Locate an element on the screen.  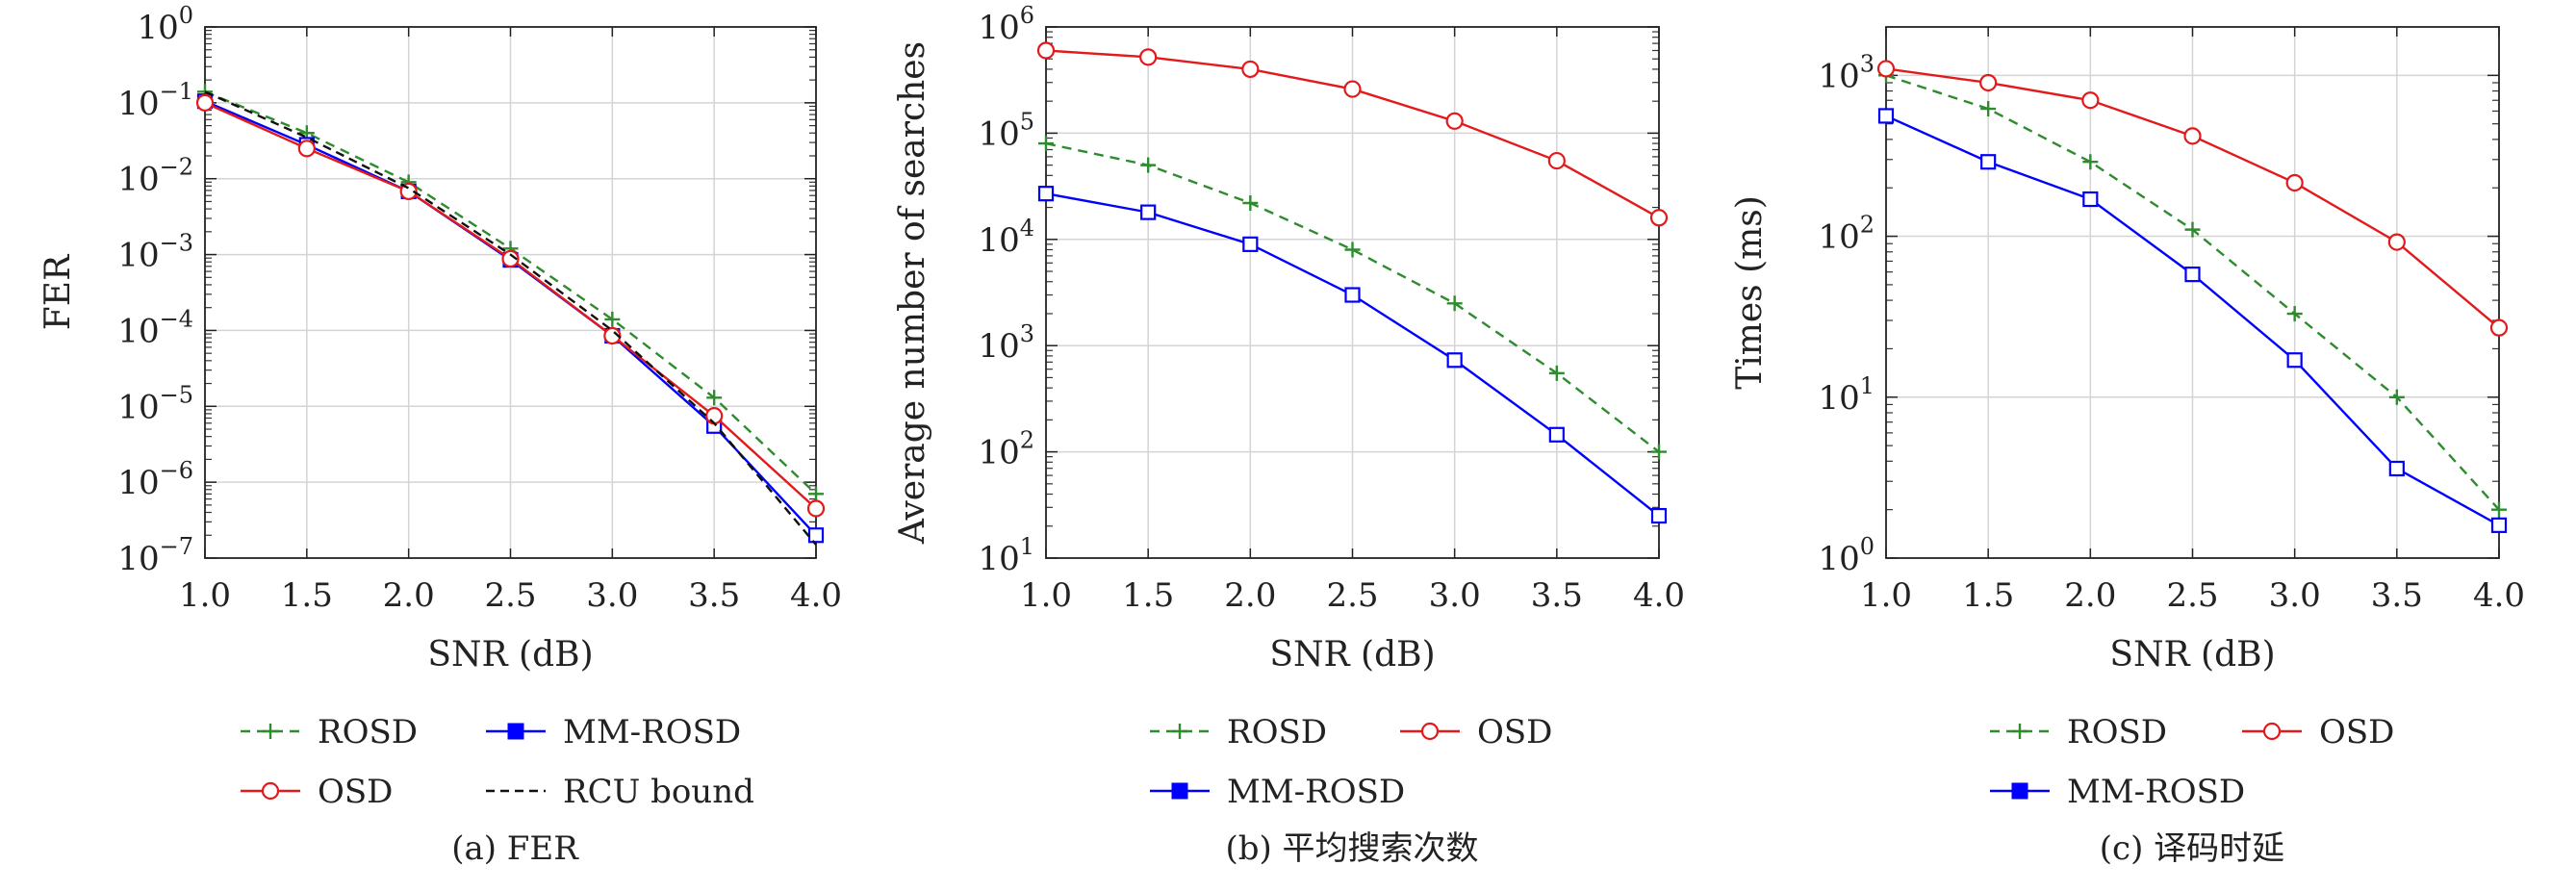
panel-caption: (a) FER is located at coordinates (515, 848).